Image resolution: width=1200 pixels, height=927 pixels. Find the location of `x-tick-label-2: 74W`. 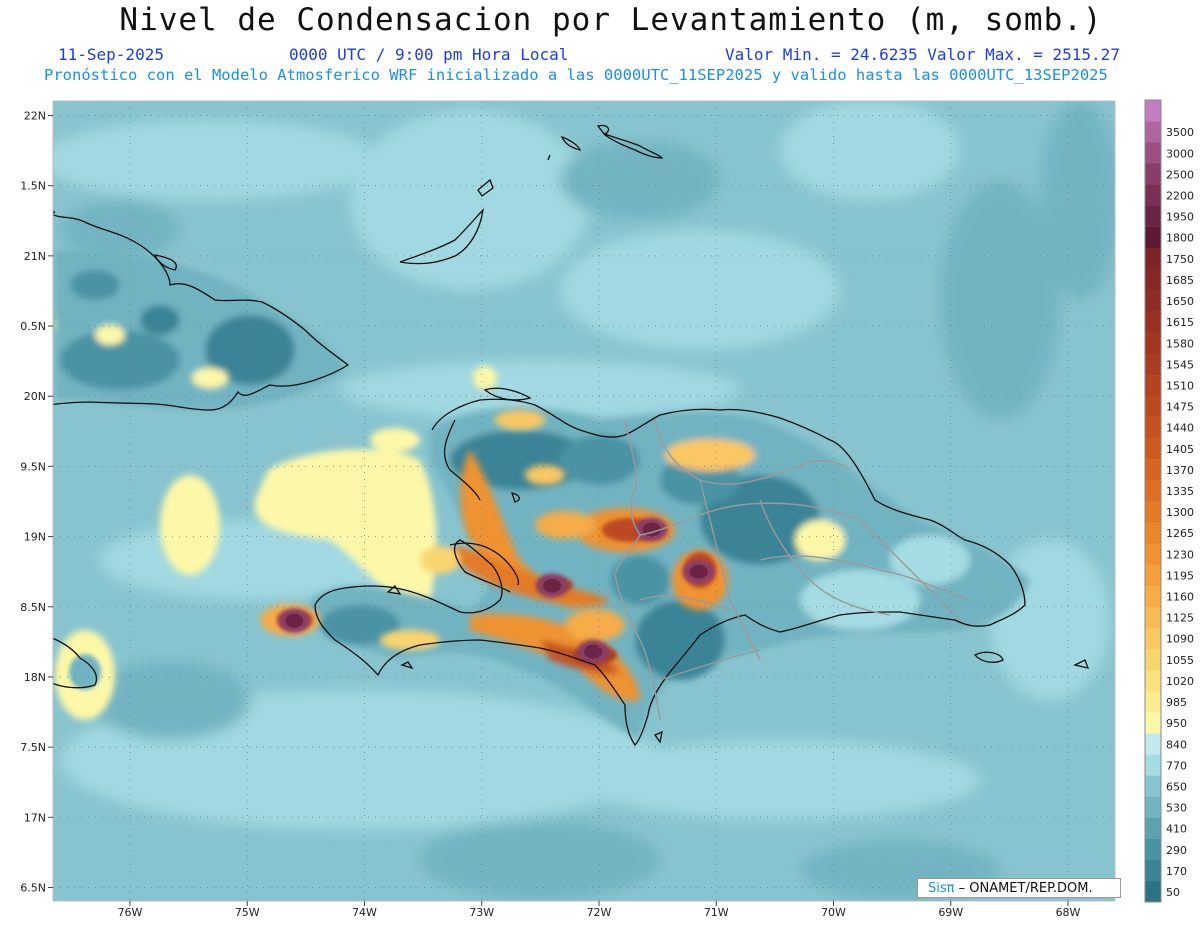

x-tick-label-2: 74W is located at coordinates (364, 912).